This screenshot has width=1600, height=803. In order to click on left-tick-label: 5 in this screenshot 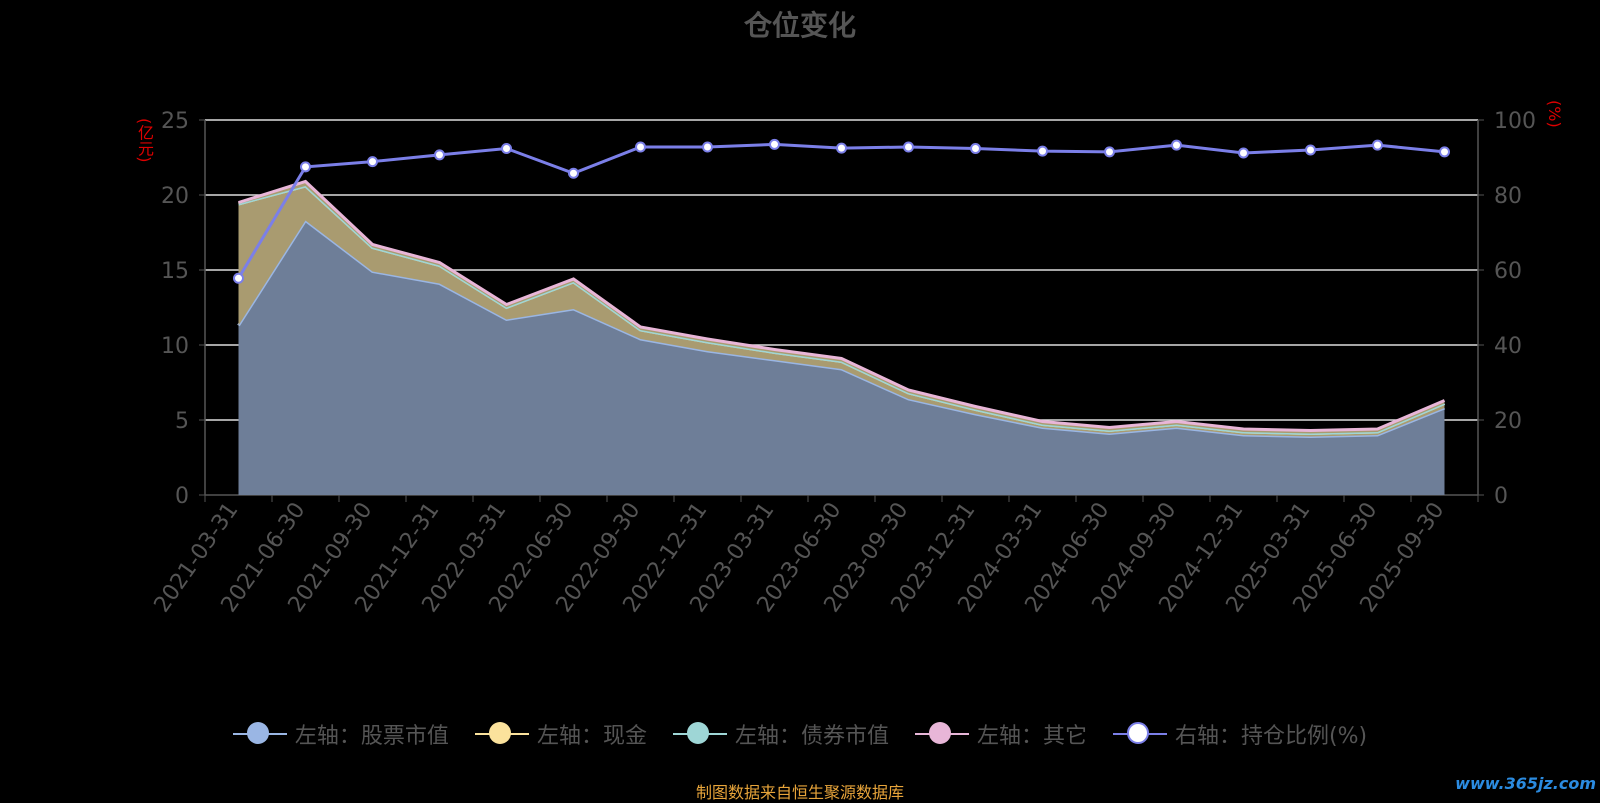, I will do `click(182, 421)`.